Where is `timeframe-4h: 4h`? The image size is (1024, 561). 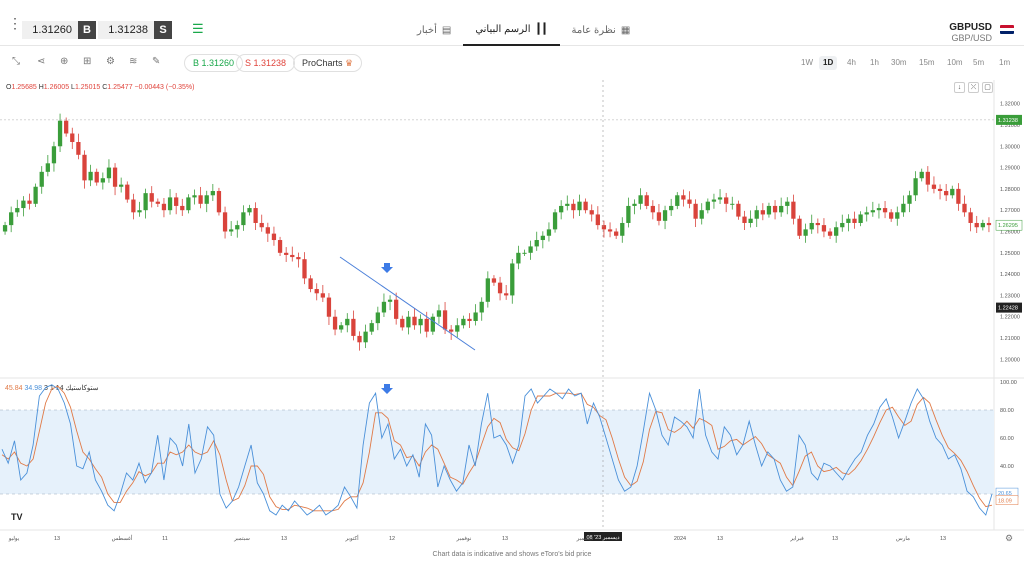
timeframe-4h: 4h is located at coordinates (851, 62).